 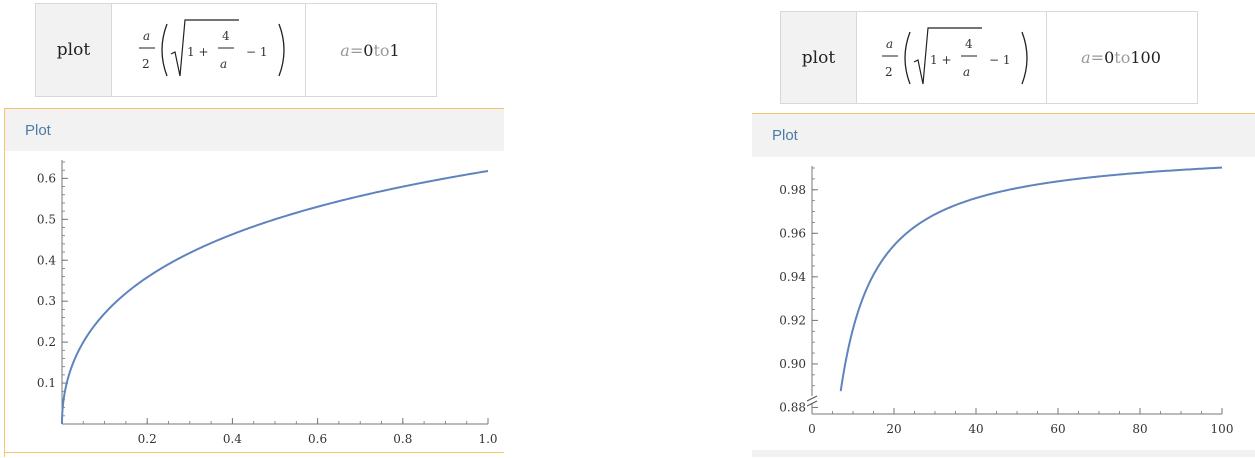 What do you see at coordinates (792, 277) in the screenshot?
I see `y-tick-label: 0.94` at bounding box center [792, 277].